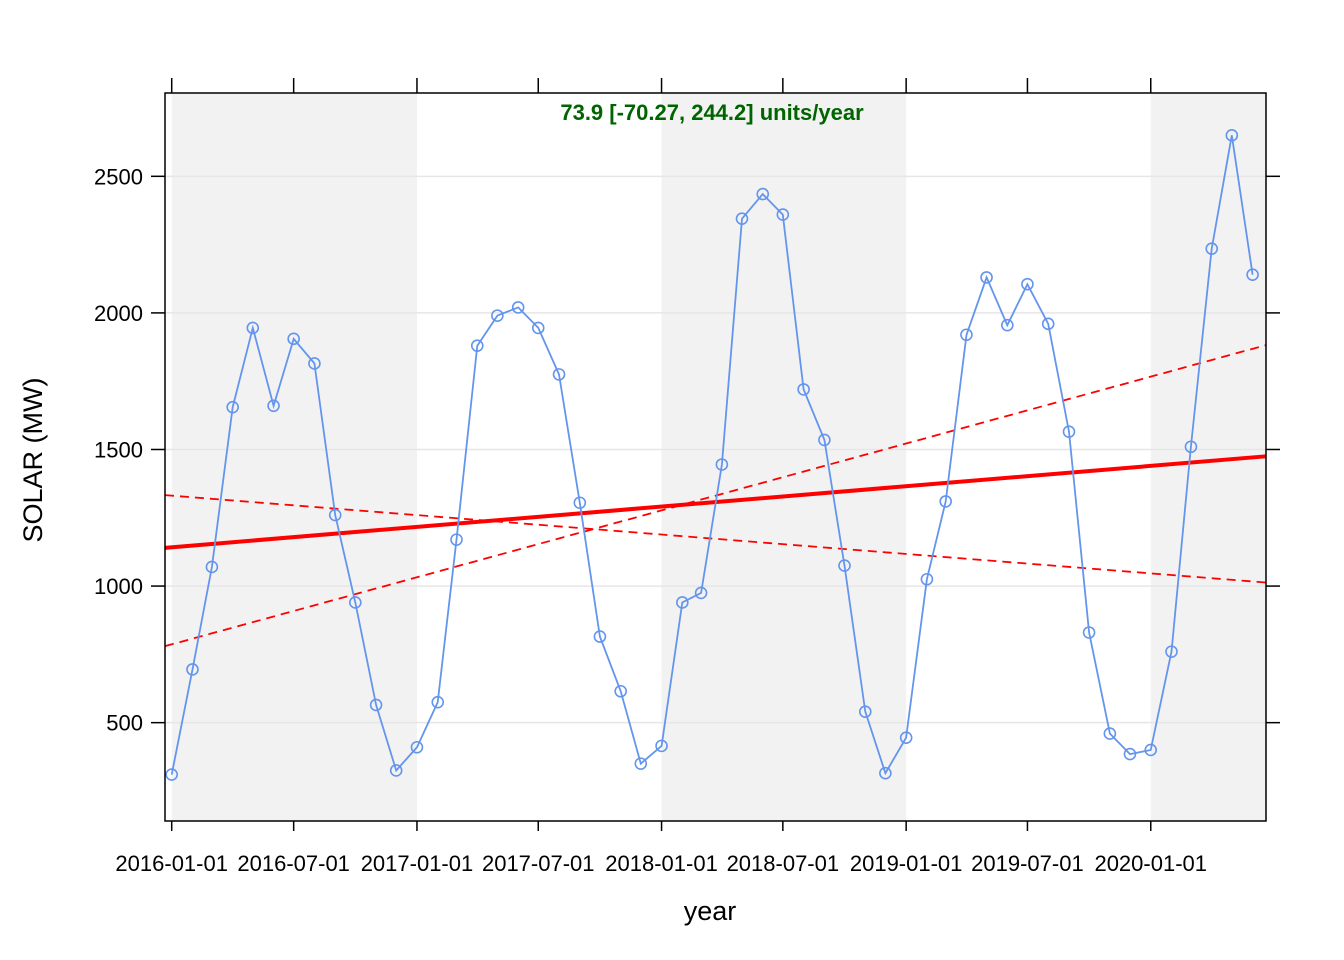 Image resolution: width=1344 pixels, height=960 pixels. I want to click on x-tick-label-2017-07-01: 2017-07-01, so click(538, 863).